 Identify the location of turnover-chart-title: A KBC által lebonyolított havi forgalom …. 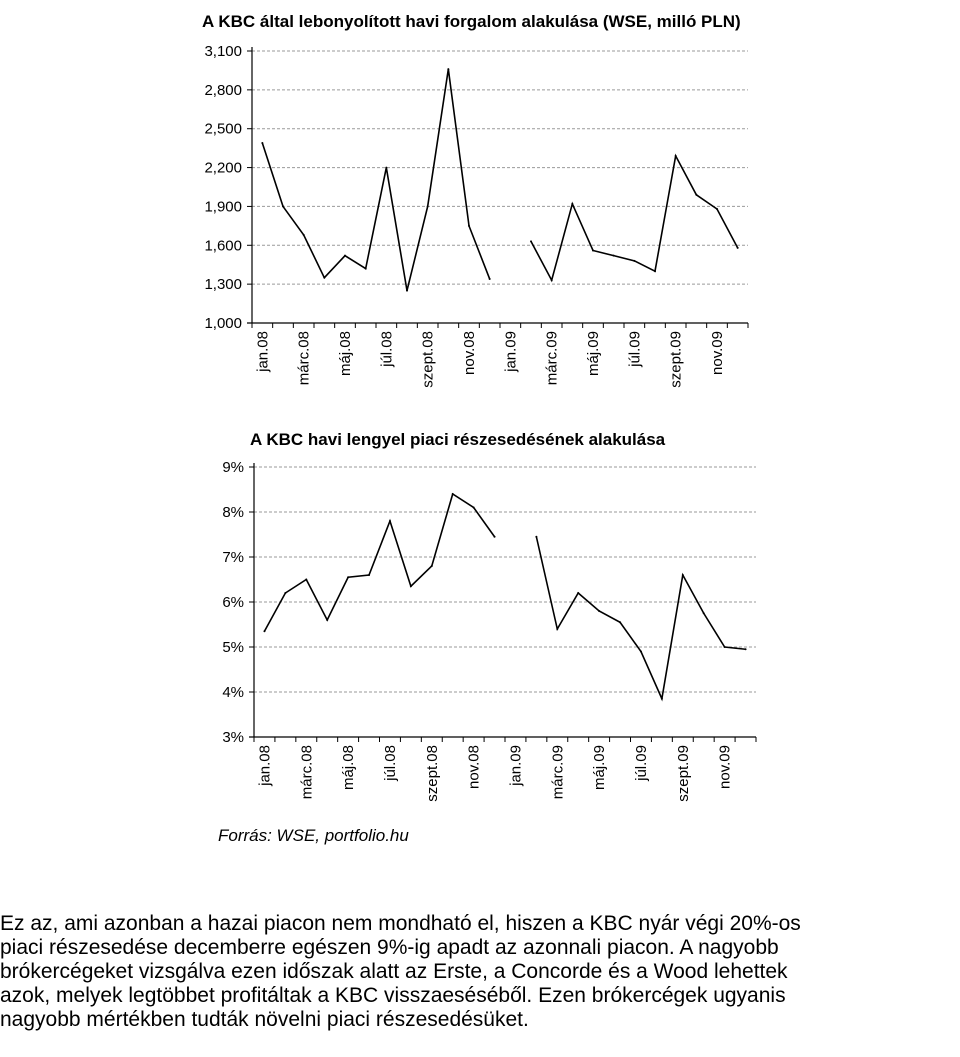
(471, 21).